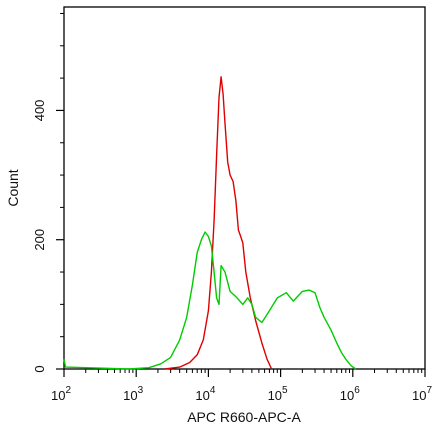  I want to click on x-axis-title: APC R660-APC-A, so click(244, 417).